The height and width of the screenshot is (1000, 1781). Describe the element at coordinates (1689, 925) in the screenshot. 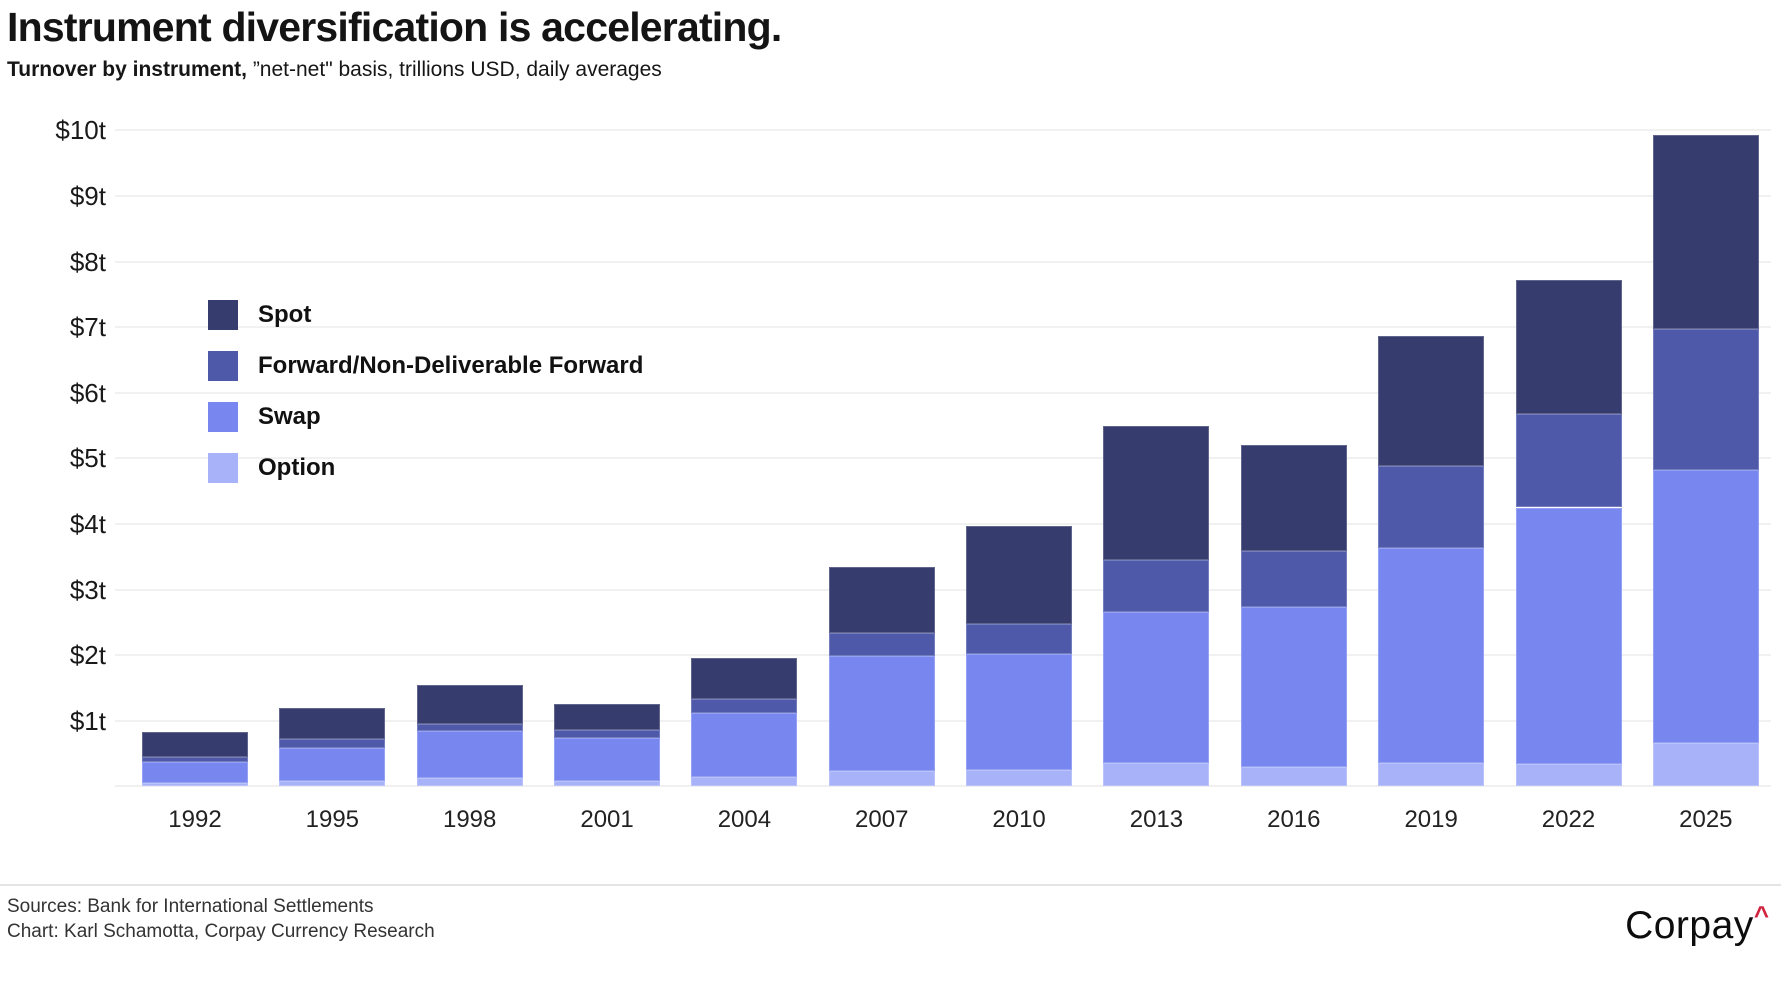

I see `corpay-logo-text: Corpay` at that location.